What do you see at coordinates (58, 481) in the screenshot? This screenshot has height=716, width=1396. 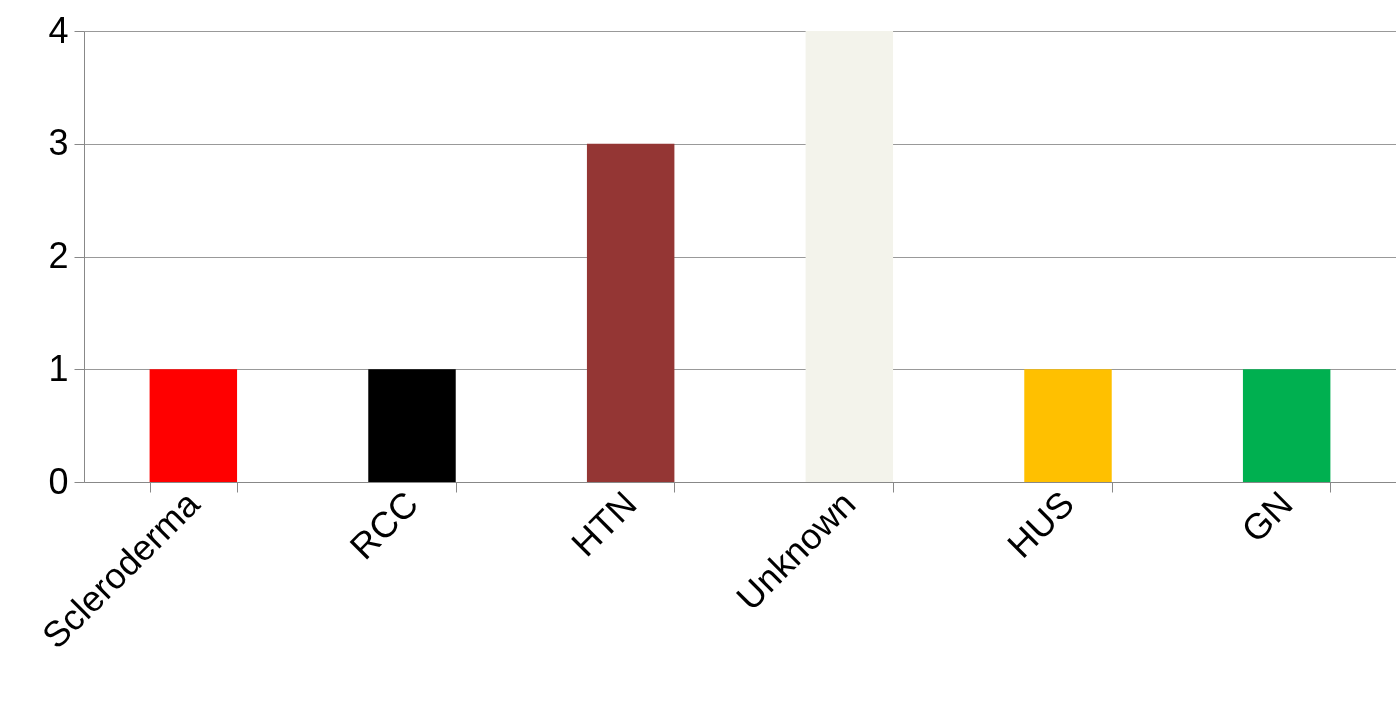 I see `y-tick-label: 0` at bounding box center [58, 481].